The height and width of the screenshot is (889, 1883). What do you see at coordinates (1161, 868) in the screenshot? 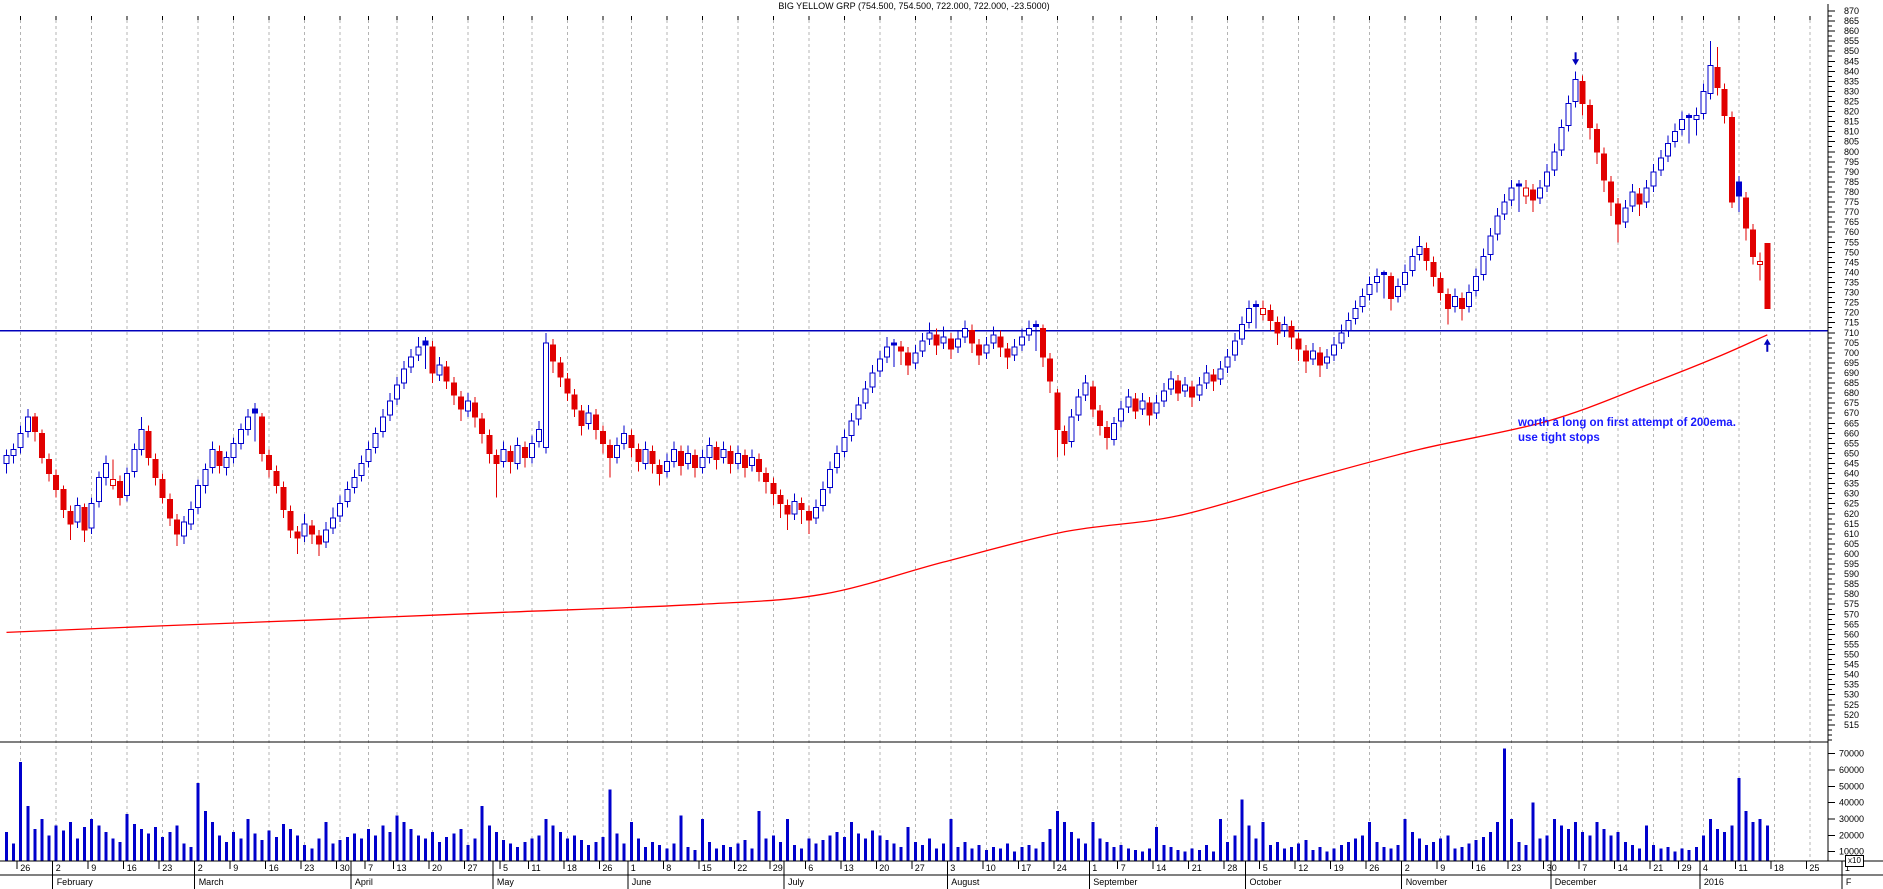
I see `week-tick-label: 14` at bounding box center [1161, 868].